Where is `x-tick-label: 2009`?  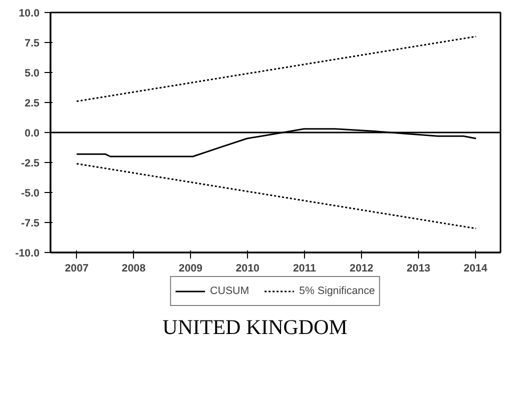 x-tick-label: 2009 is located at coordinates (190, 268).